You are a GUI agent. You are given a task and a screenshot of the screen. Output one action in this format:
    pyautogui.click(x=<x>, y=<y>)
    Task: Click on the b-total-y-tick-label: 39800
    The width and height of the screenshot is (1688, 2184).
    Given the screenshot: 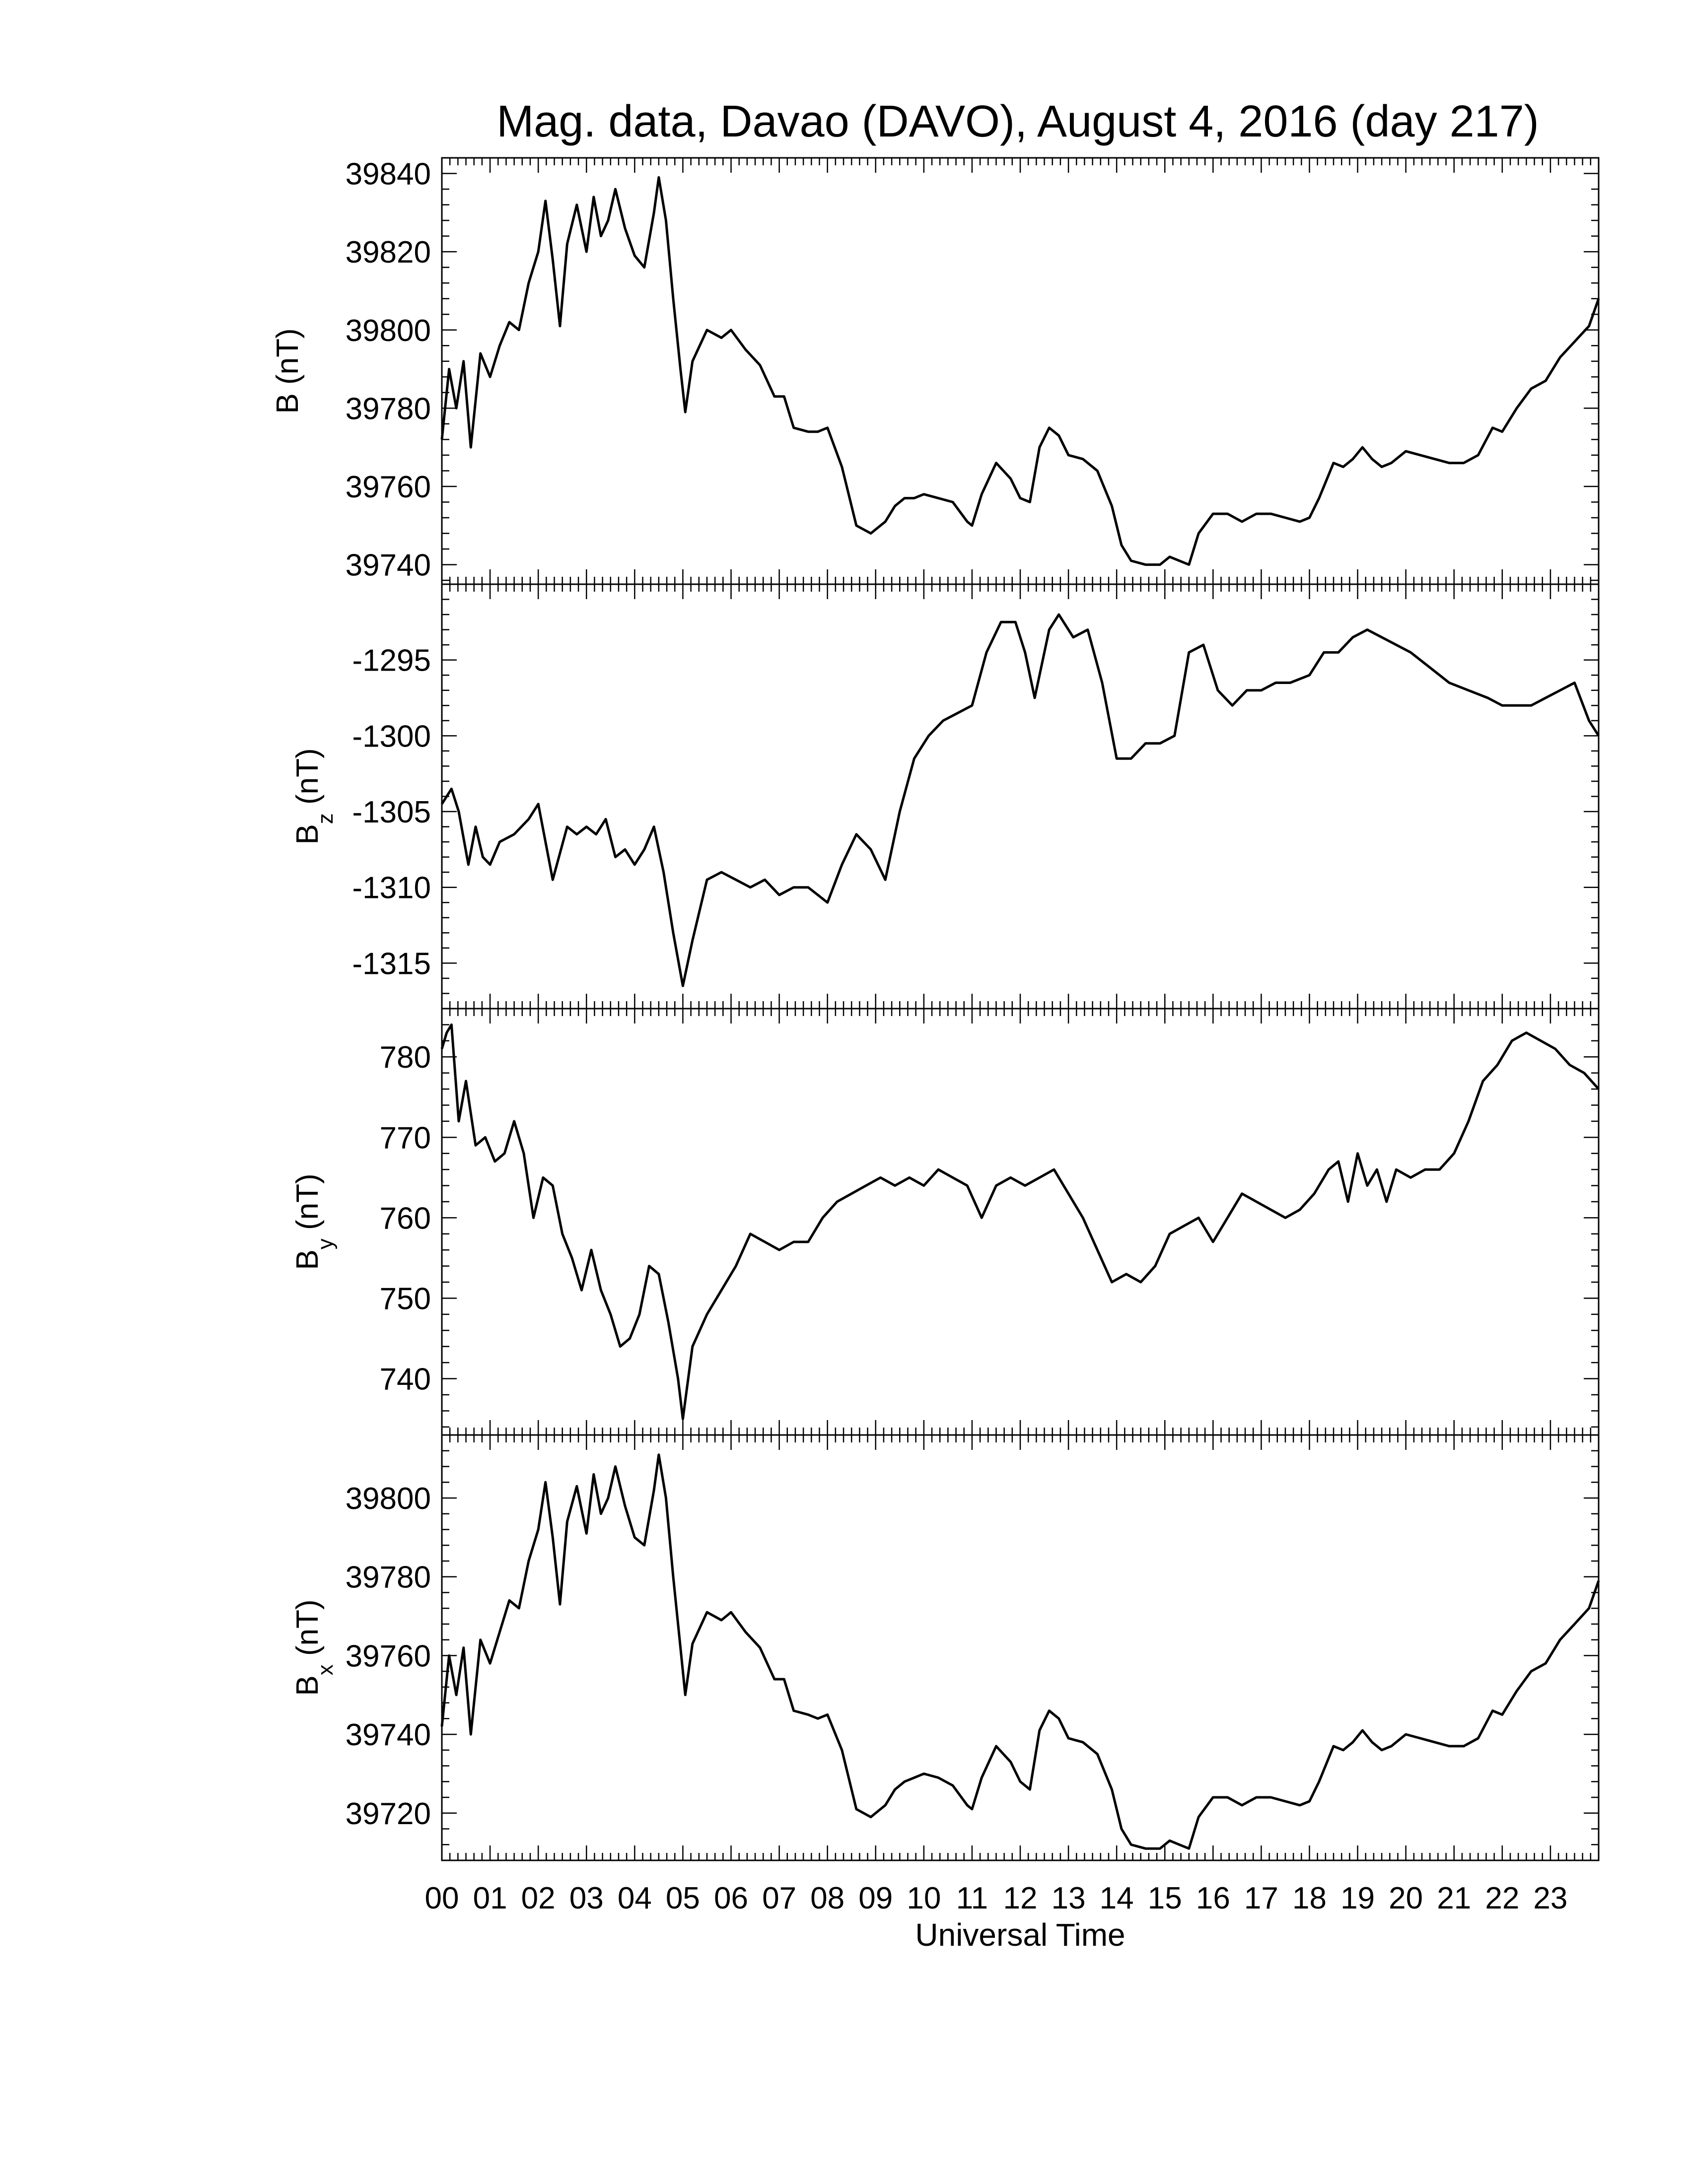 What is the action you would take?
    pyautogui.click(x=388, y=331)
    